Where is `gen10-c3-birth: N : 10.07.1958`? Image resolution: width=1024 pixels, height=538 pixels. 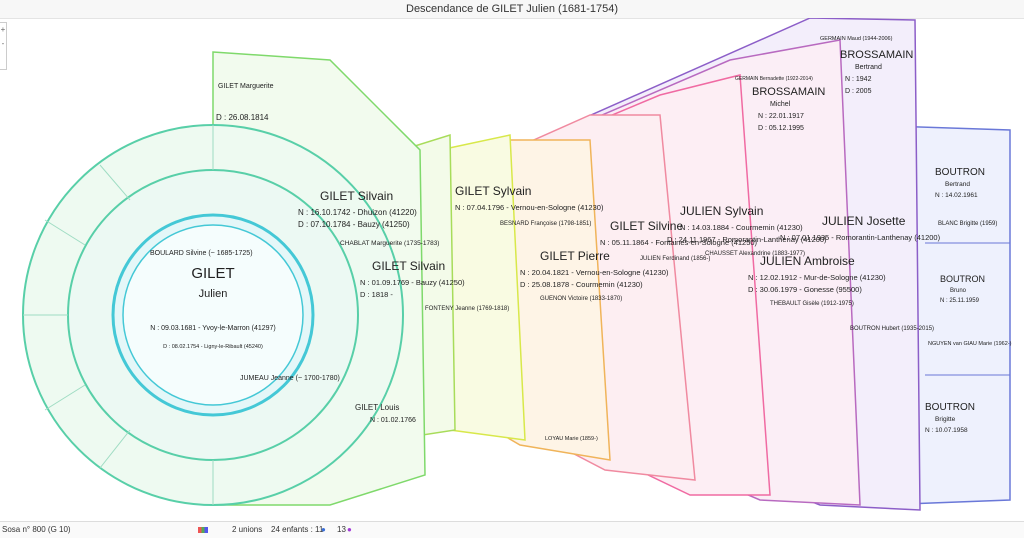
gen10-c3-birth: N : 10.07.1958 is located at coordinates (946, 430).